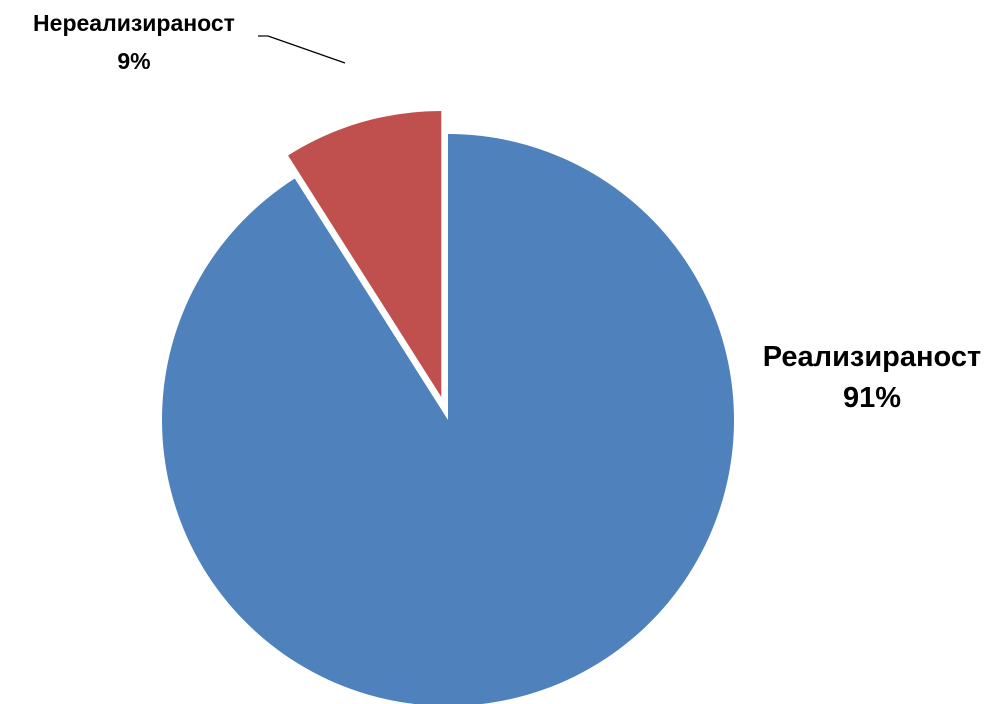 The width and height of the screenshot is (996, 704). I want to click on slice-label-name-realiziranost: Реализираност, so click(872, 357).